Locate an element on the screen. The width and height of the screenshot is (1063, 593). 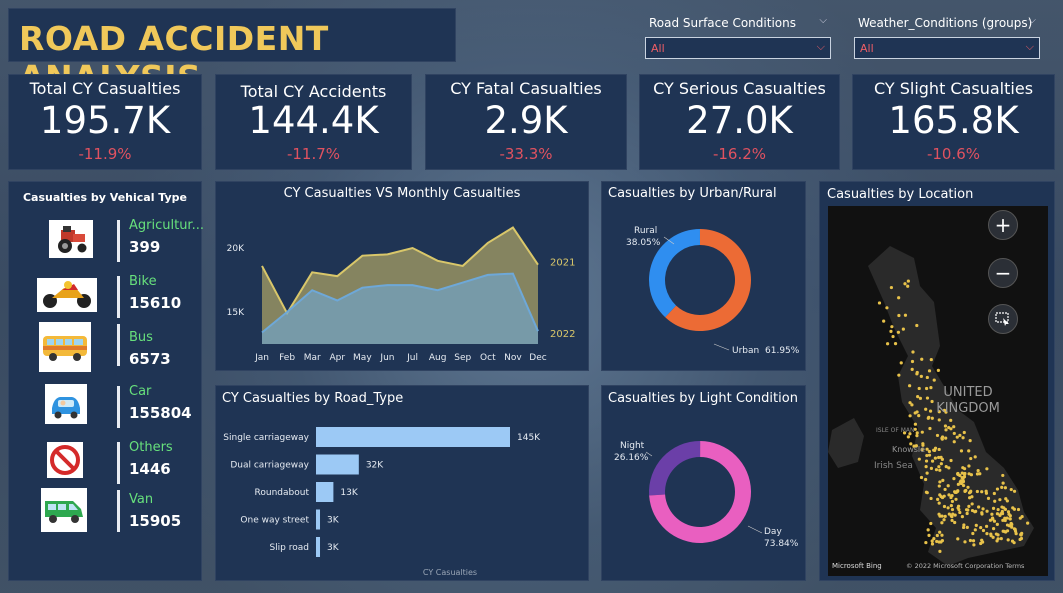
kpi-fatal-casualties: CY Fatal Casualties 2.9K -33.3% is located at coordinates (526, 122).